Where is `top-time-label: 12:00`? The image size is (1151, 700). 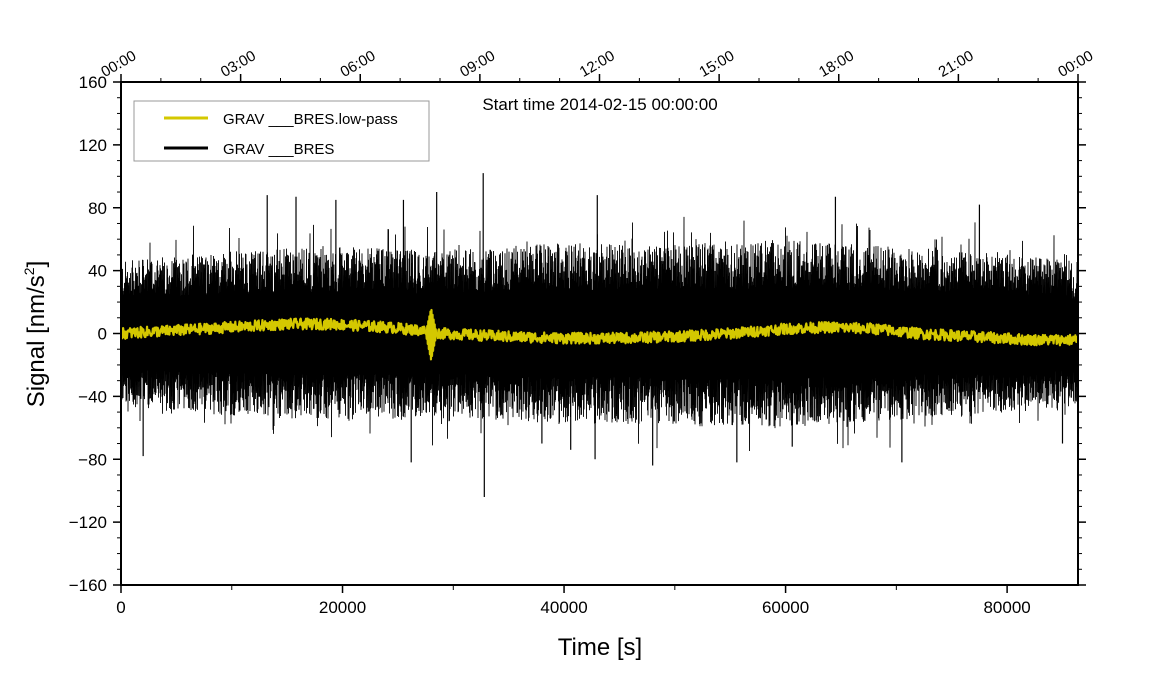
top-time-label: 12:00 is located at coordinates (597, 63).